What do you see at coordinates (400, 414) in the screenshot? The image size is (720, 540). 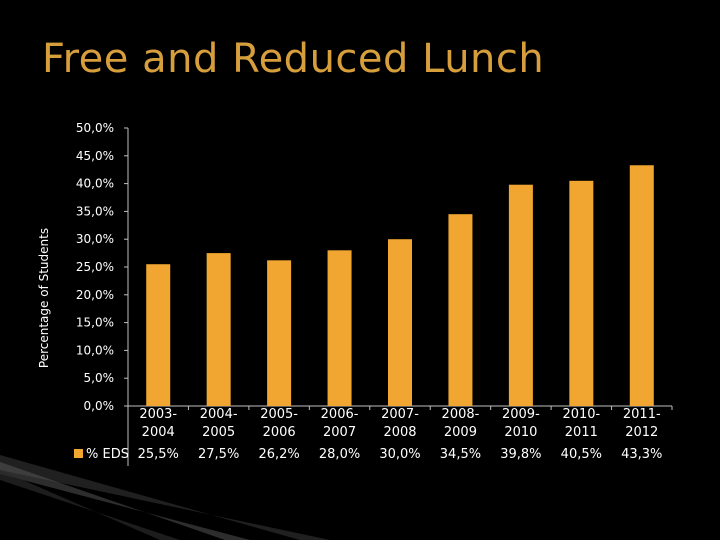 I see `x-category-label-line1: 2007-` at bounding box center [400, 414].